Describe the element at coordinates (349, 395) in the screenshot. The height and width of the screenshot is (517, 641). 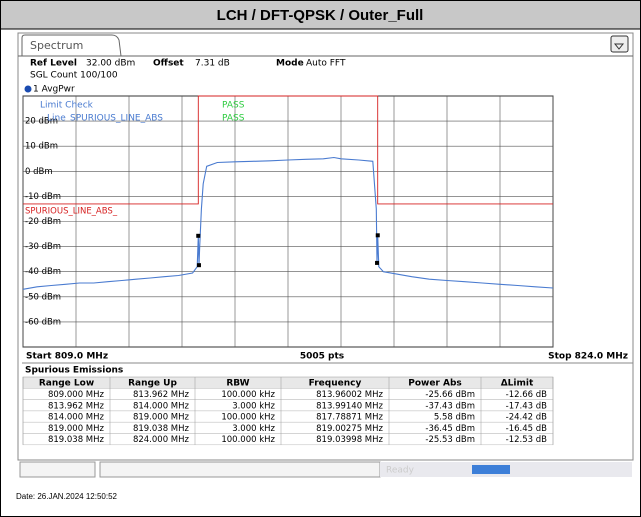
I see `table-cell: 813.96002 MHz` at that location.